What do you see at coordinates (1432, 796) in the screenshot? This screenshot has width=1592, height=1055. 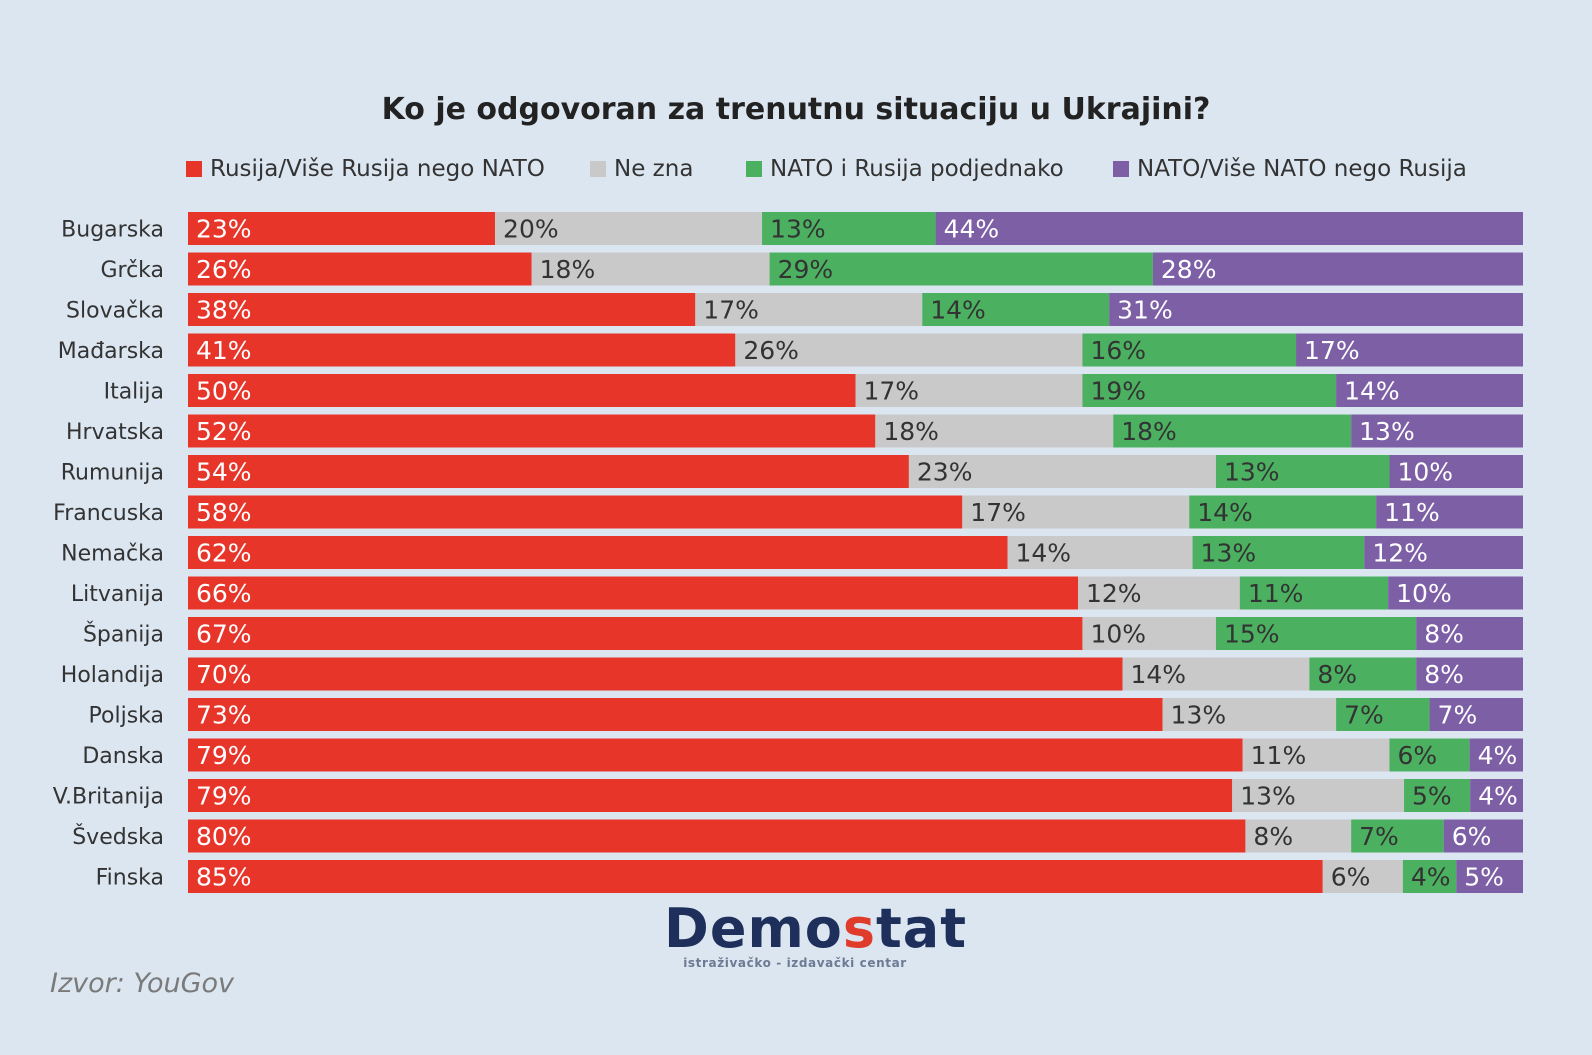 I see `data-label: 5%` at bounding box center [1432, 796].